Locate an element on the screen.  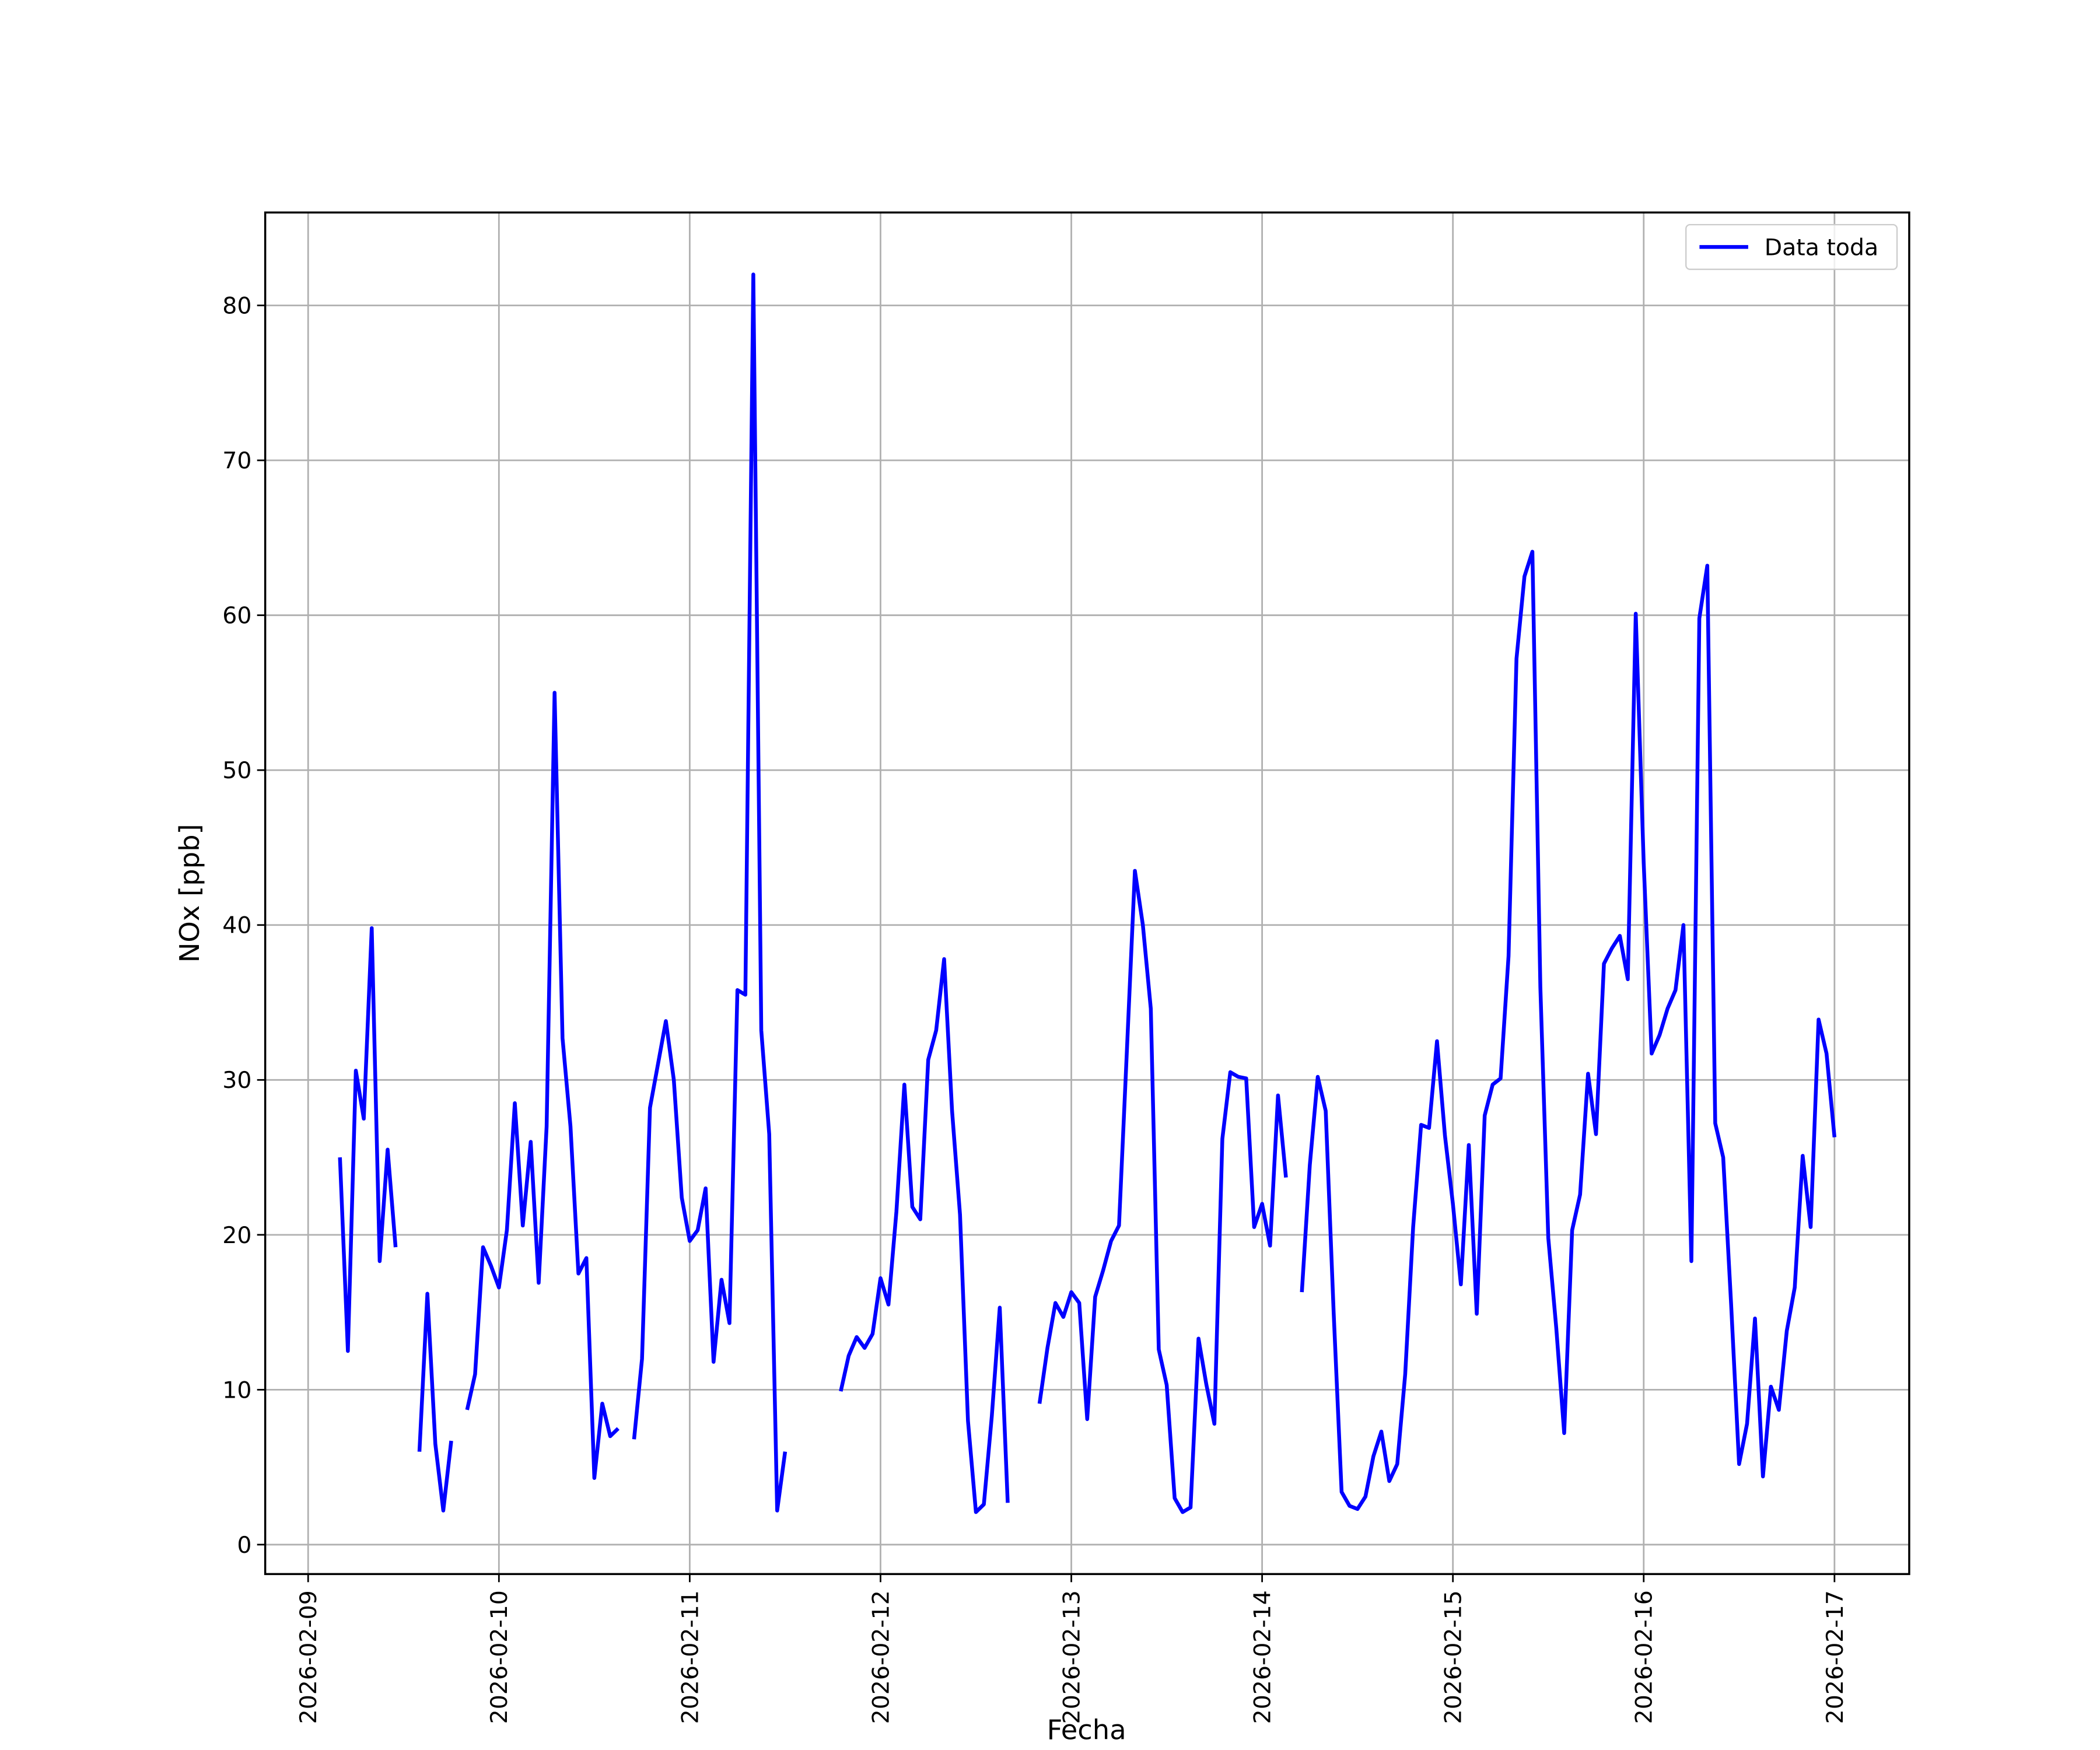
y-tick-label: 80 is located at coordinates (236, 307).